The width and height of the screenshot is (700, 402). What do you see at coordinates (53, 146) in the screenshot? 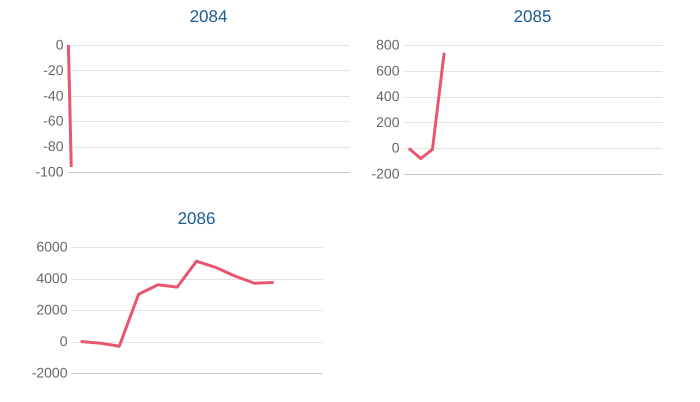
I see `y-tick-label: -80` at bounding box center [53, 146].